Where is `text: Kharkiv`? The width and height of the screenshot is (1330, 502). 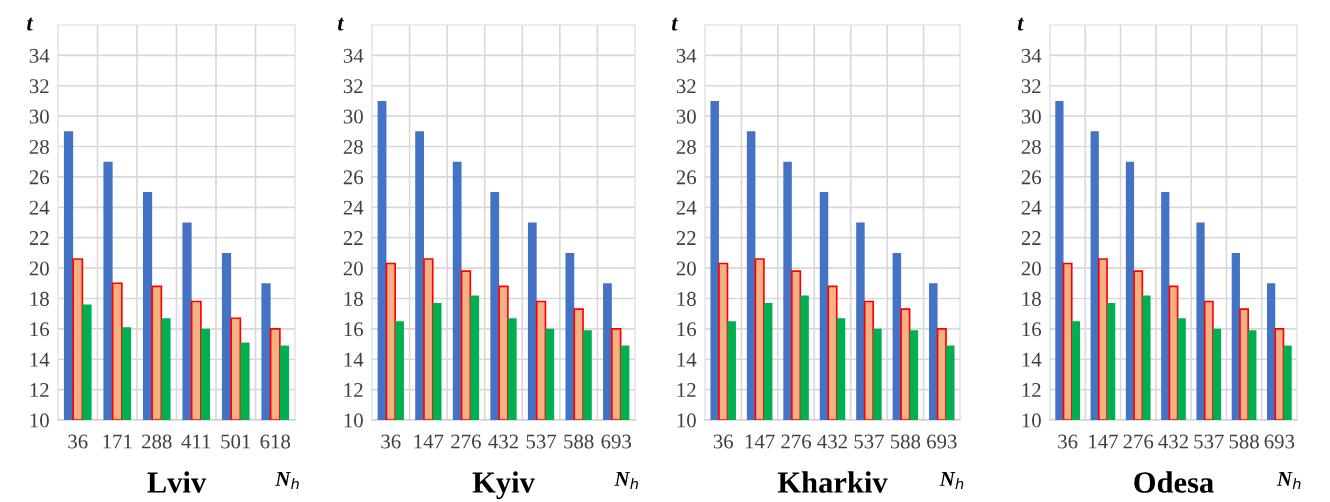 text: Kharkiv is located at coordinates (832, 482).